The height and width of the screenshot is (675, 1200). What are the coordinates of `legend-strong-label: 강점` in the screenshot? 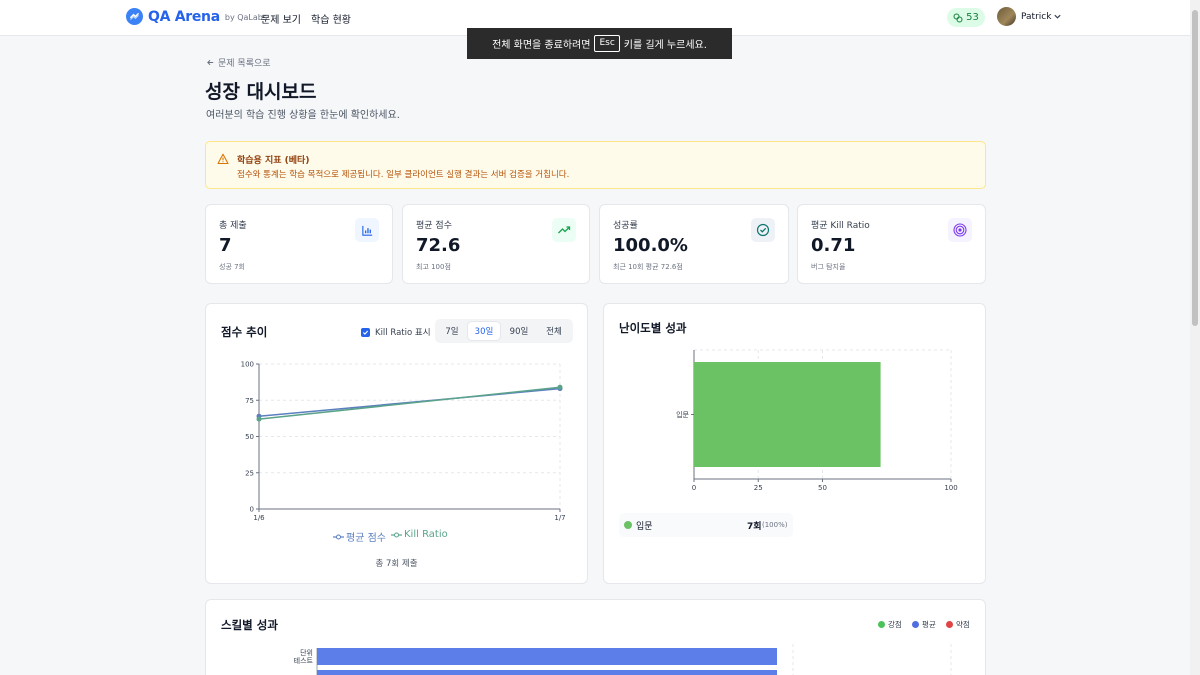 It's located at (895, 624).